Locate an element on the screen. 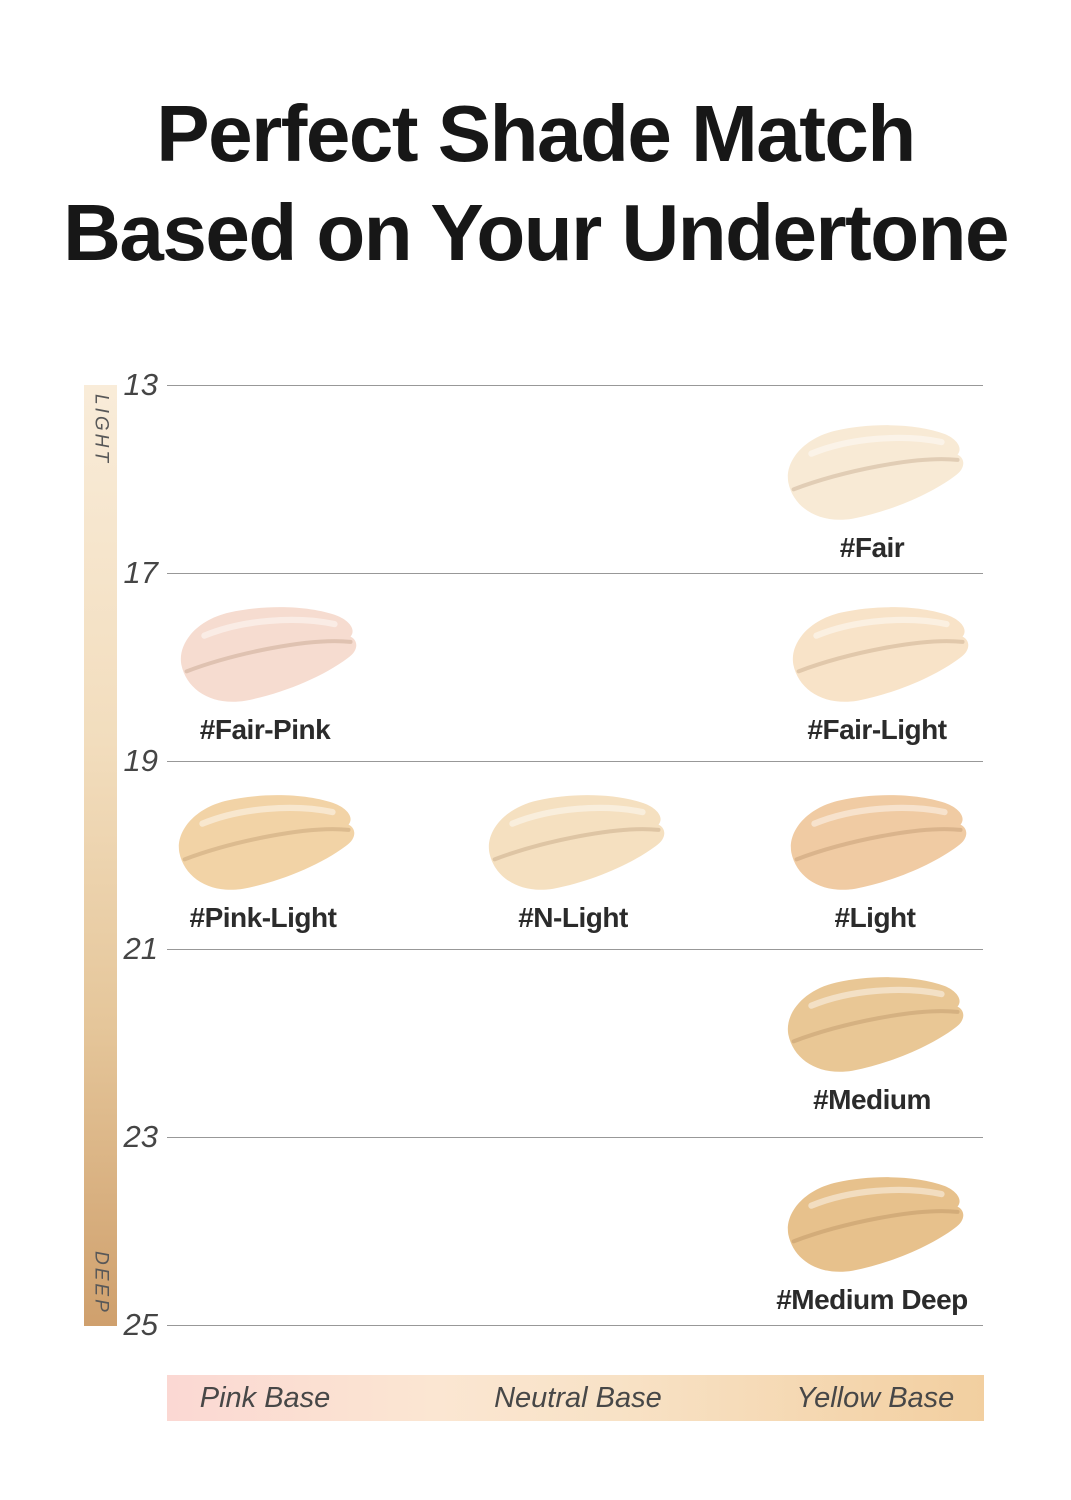  medium-deep-smear-graphic is located at coordinates (872, 1223).